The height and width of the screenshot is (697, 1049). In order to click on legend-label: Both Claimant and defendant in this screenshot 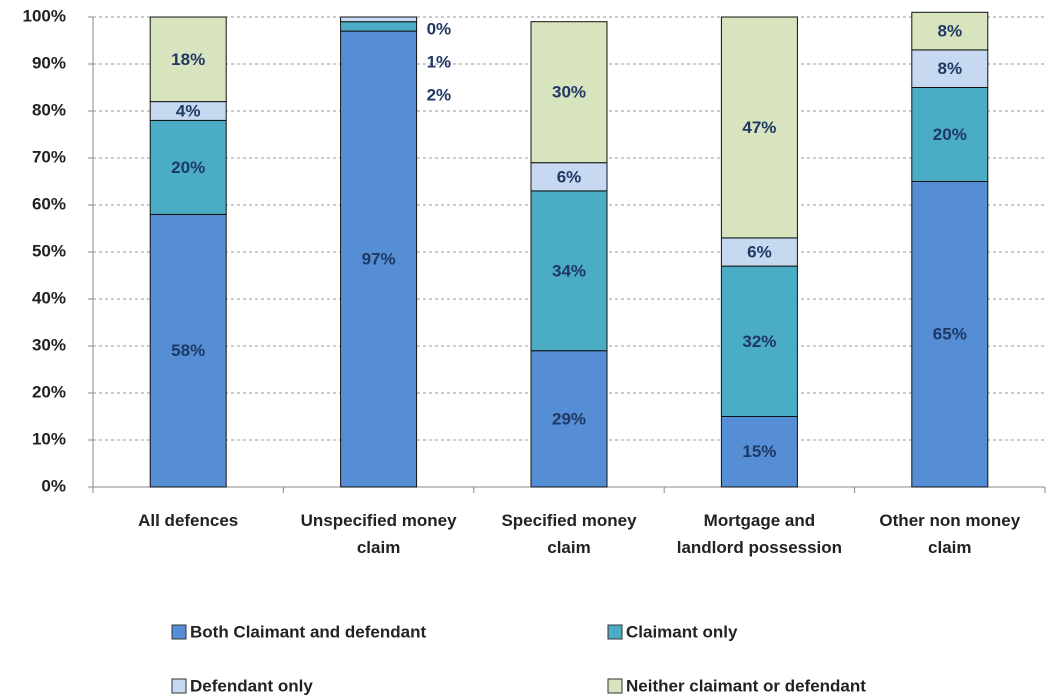, I will do `click(308, 631)`.